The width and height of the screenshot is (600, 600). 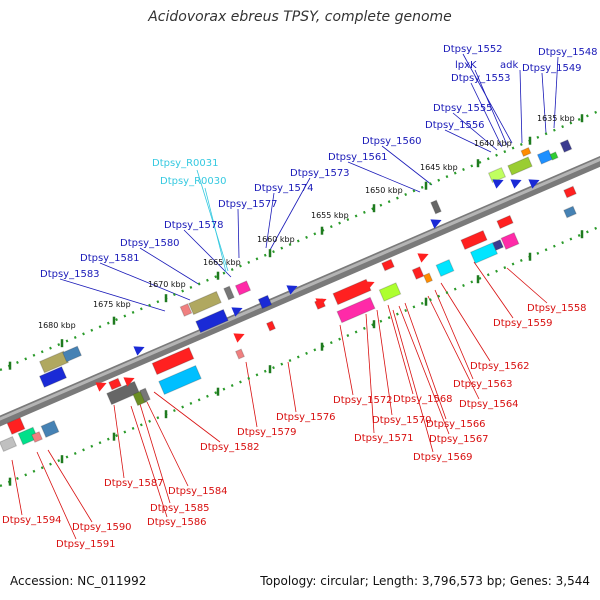 What do you see at coordinates (423, 399) in the screenshot?
I see `gene-label-minus: Dtpsy_1568` at bounding box center [423, 399].